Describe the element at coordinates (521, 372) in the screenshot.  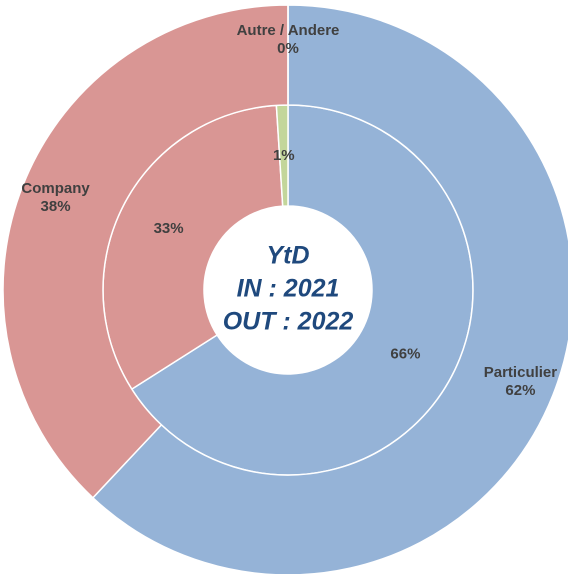
I see `category-label: Particulier` at that location.